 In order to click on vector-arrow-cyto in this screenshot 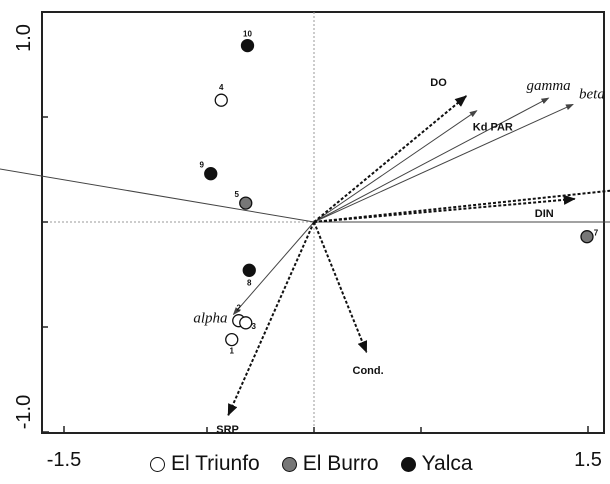, I will do `click(157, 195)`.